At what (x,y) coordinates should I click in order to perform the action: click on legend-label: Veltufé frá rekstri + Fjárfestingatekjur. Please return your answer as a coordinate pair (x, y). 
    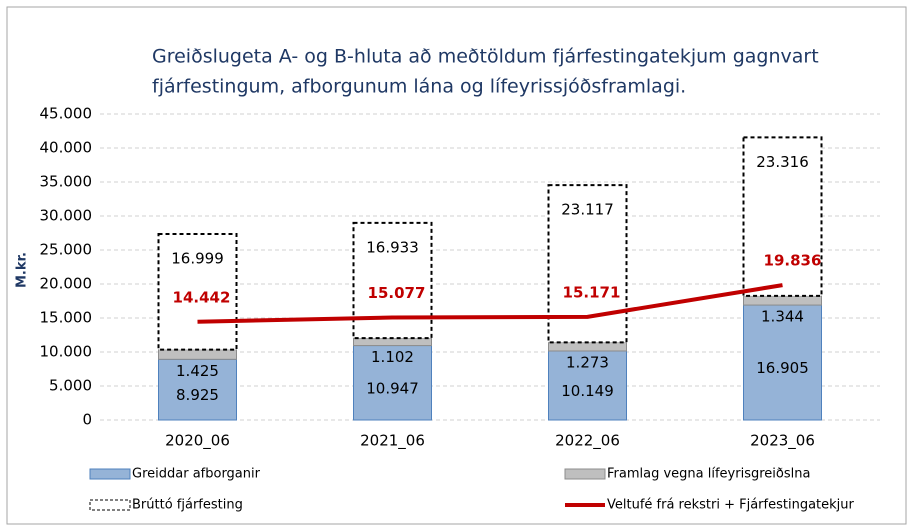
    Looking at the image, I should click on (731, 505).